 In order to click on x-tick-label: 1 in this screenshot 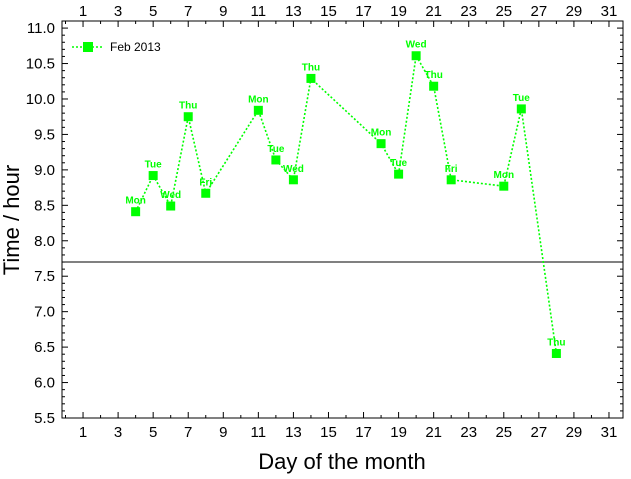, I will do `click(83, 432)`.